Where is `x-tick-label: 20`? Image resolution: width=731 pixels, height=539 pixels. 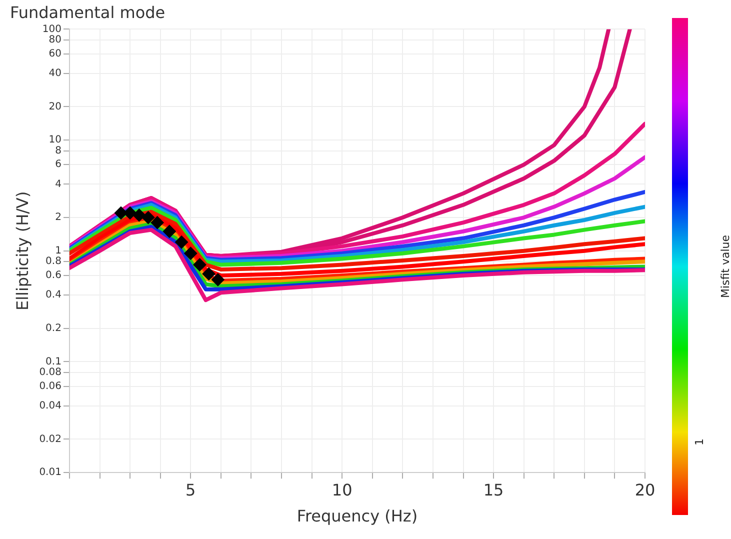 x-tick-label: 20 is located at coordinates (645, 490).